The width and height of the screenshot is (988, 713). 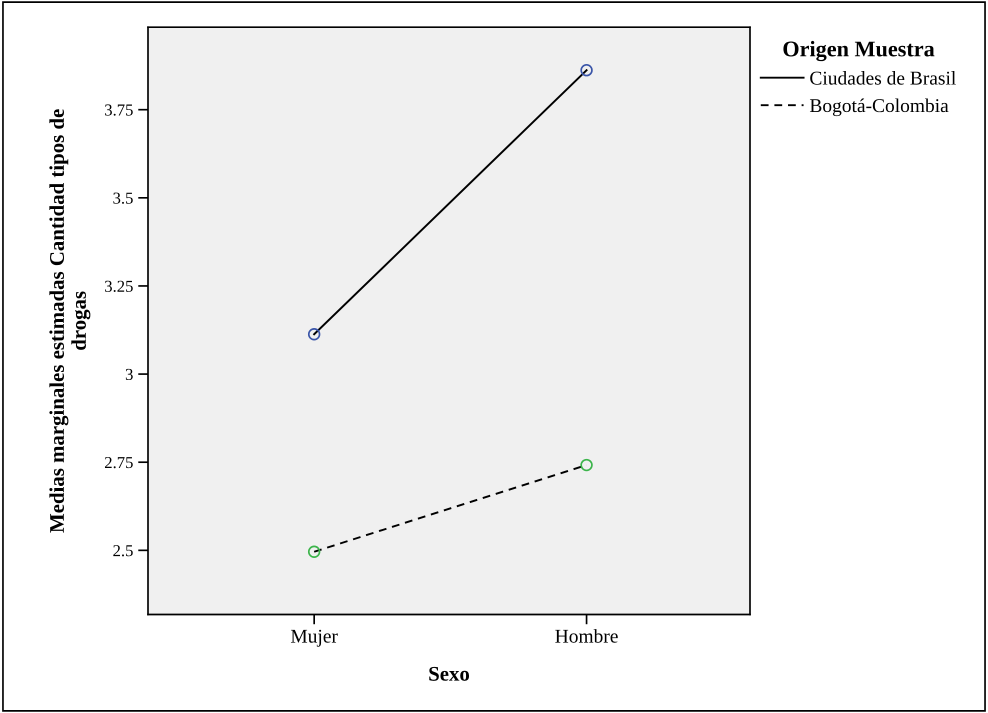 I want to click on y-tick-label: 3, so click(x=129, y=374).